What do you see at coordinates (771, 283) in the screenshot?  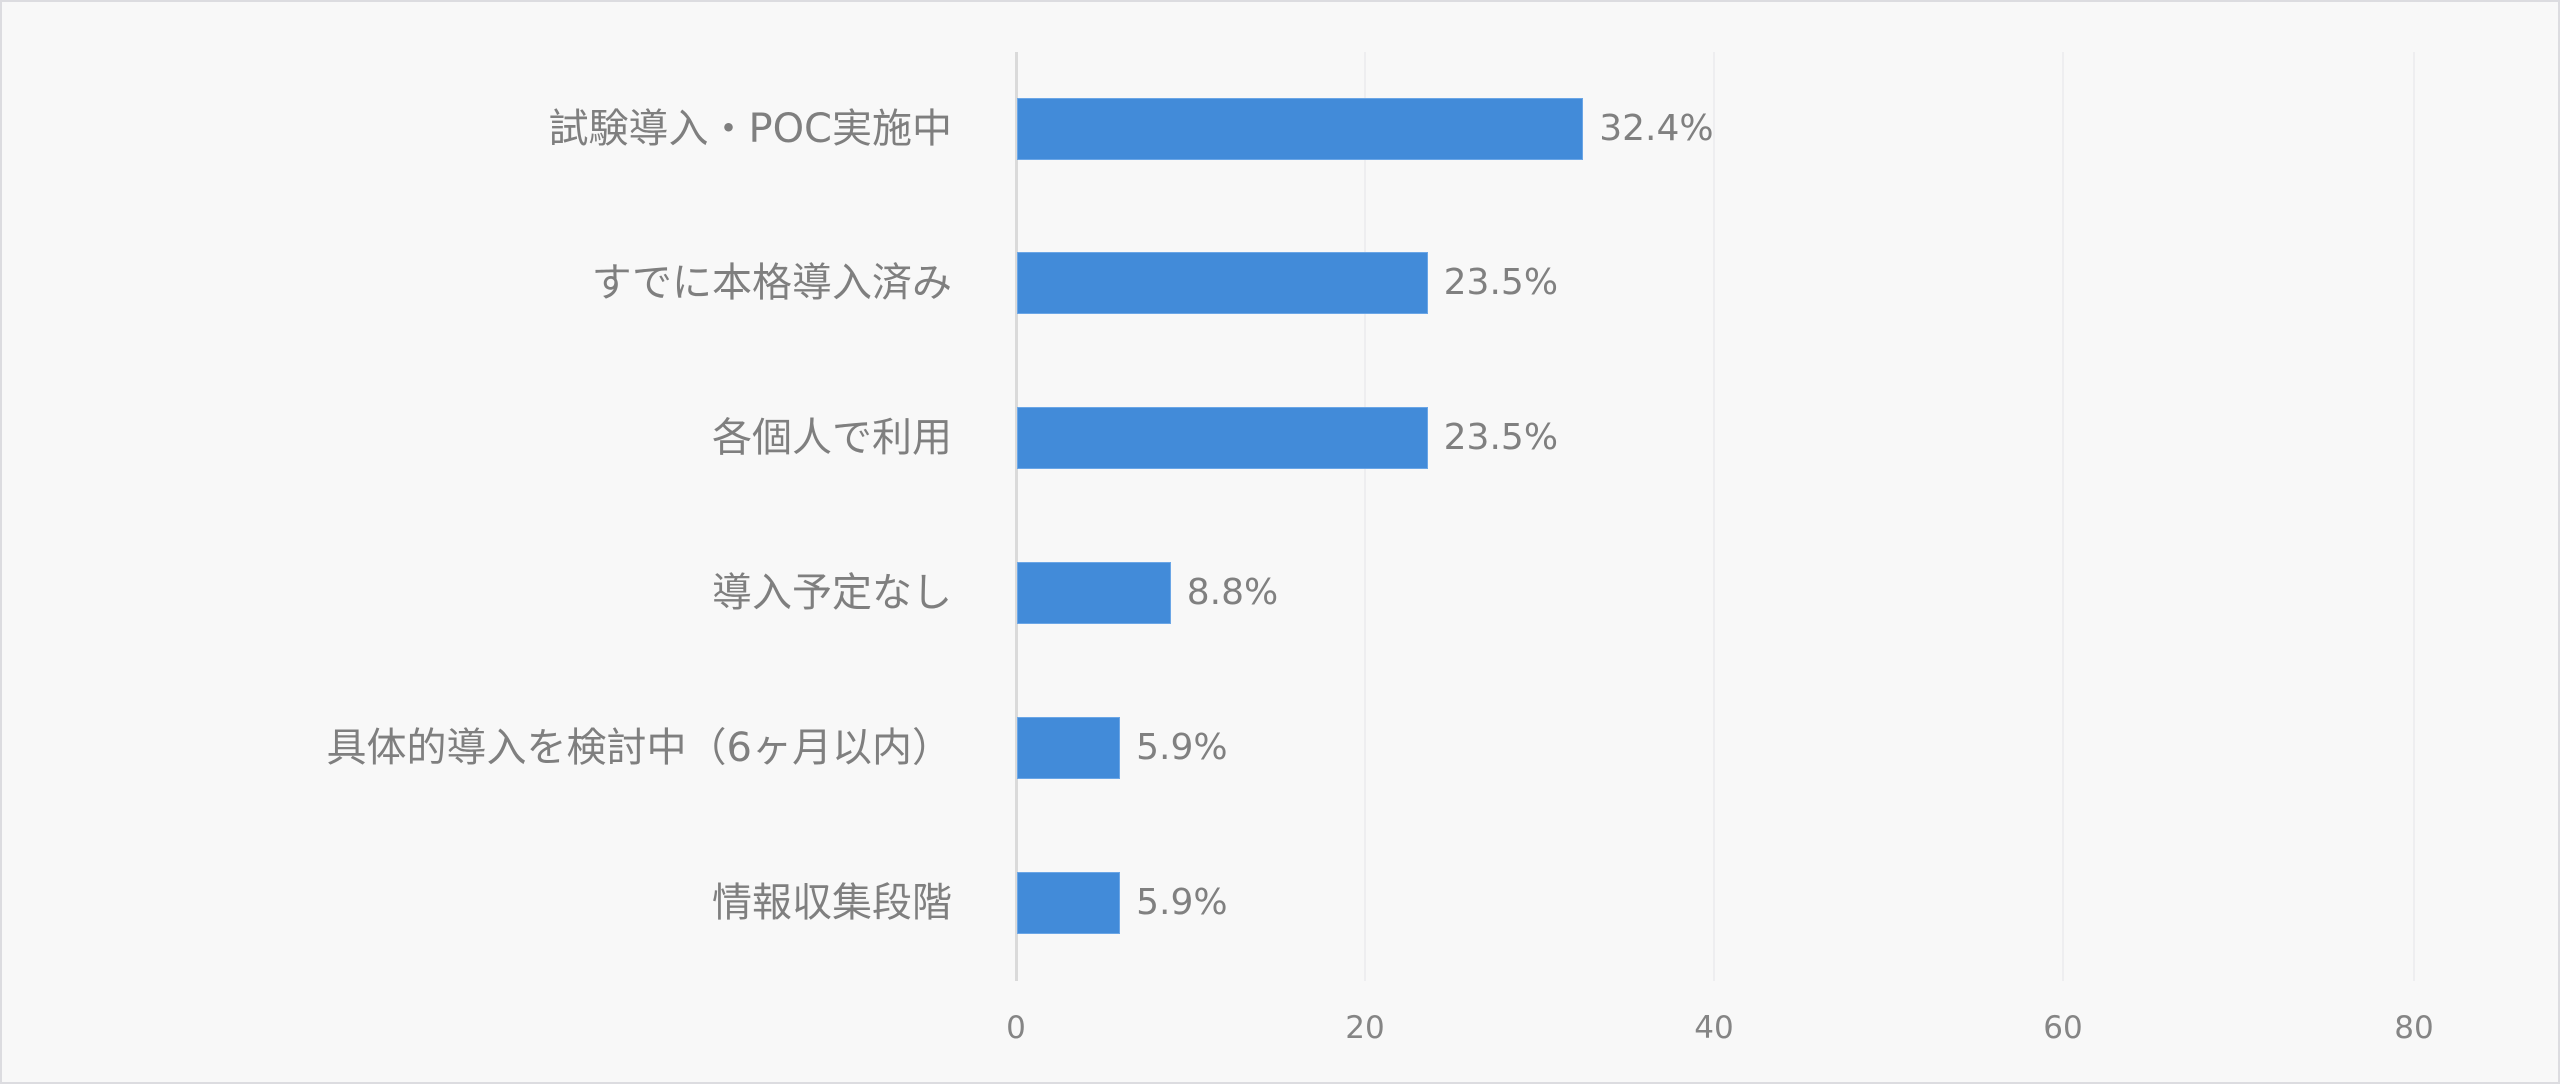 I see `category-label: すでに本格導入済み` at bounding box center [771, 283].